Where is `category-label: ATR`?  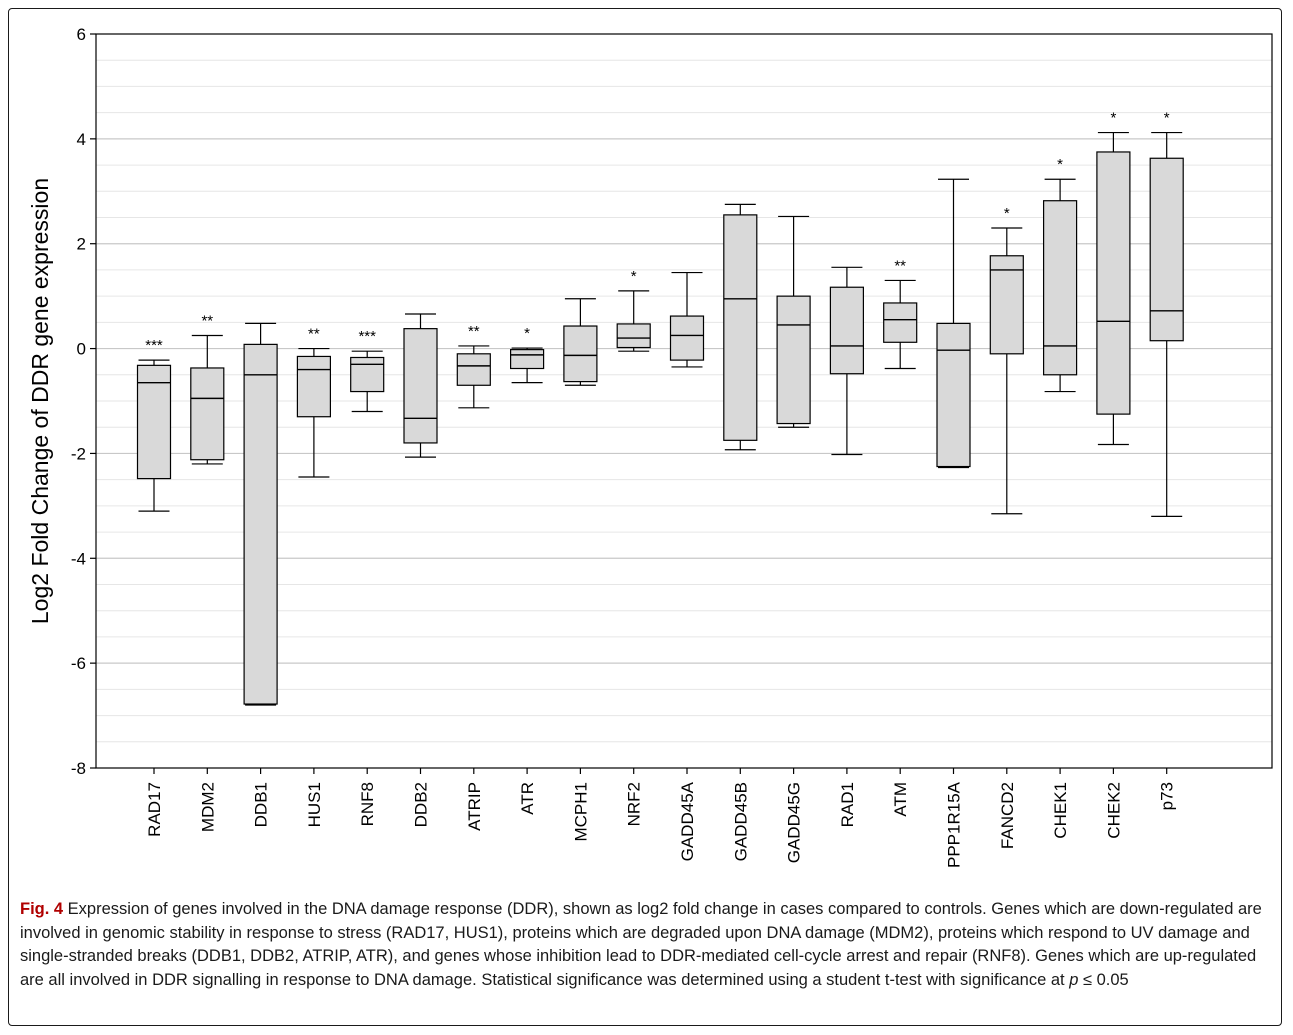
category-label: ATR is located at coordinates (527, 798).